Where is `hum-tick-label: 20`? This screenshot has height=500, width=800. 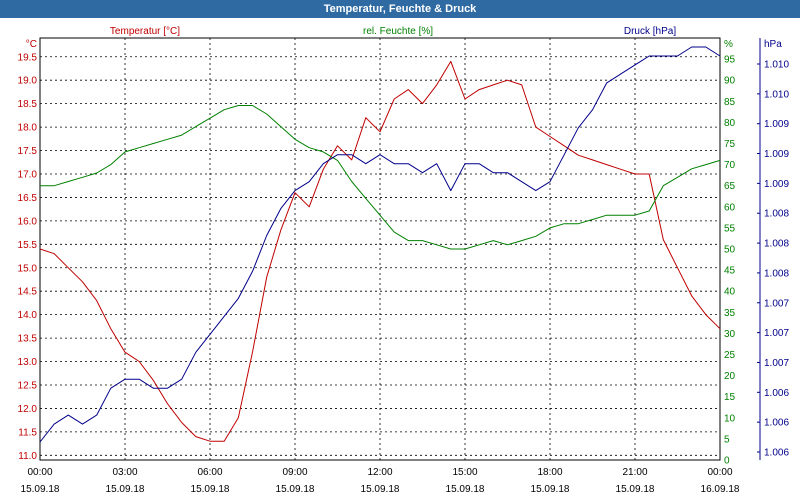
hum-tick-label: 20 is located at coordinates (730, 376).